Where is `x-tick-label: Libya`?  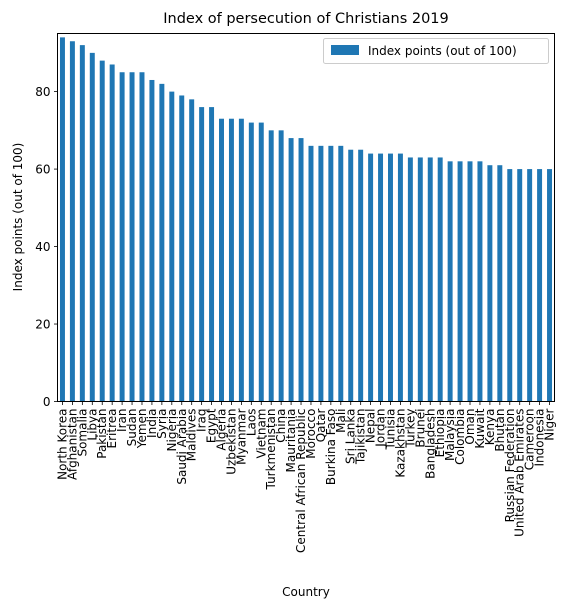
x-tick-label: Libya is located at coordinates (92, 425).